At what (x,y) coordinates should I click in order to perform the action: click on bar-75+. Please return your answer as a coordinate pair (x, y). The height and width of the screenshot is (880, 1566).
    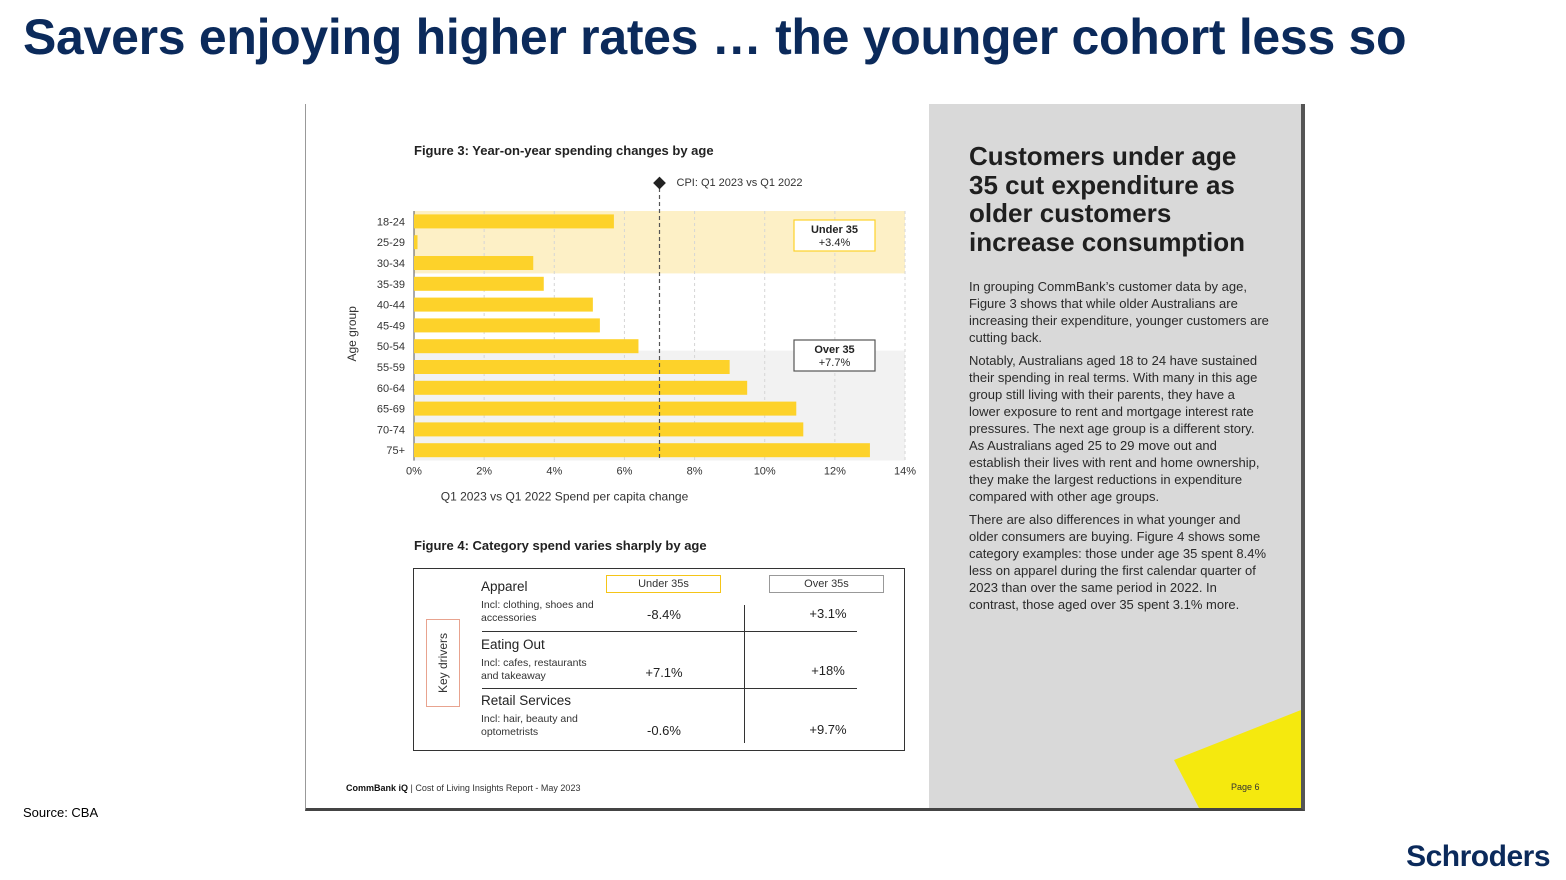
    Looking at the image, I should click on (642, 450).